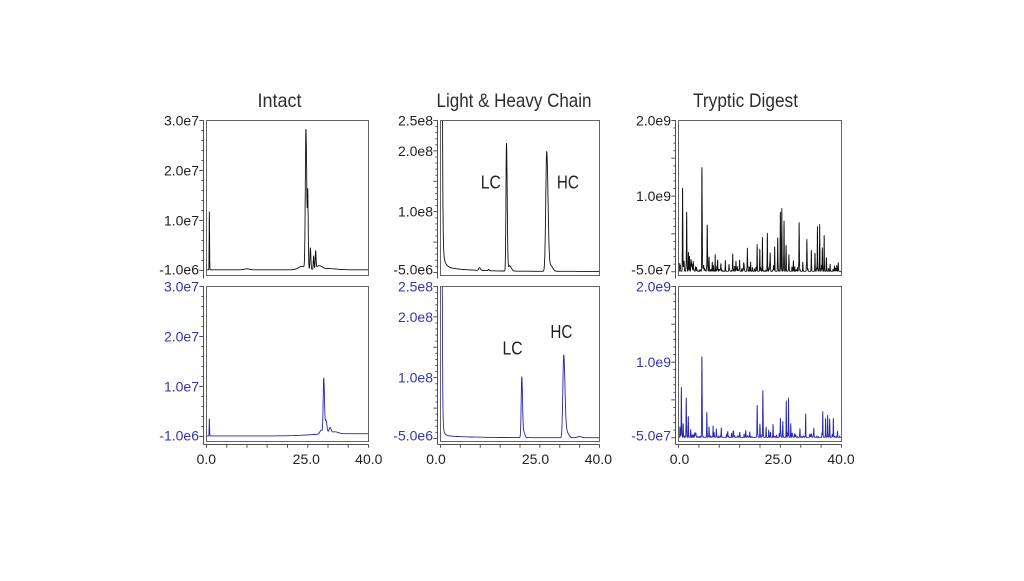 The height and width of the screenshot is (581, 1024). Describe the element at coordinates (514, 101) in the screenshot. I see `svg-text: Light & Heavy Chain` at that location.